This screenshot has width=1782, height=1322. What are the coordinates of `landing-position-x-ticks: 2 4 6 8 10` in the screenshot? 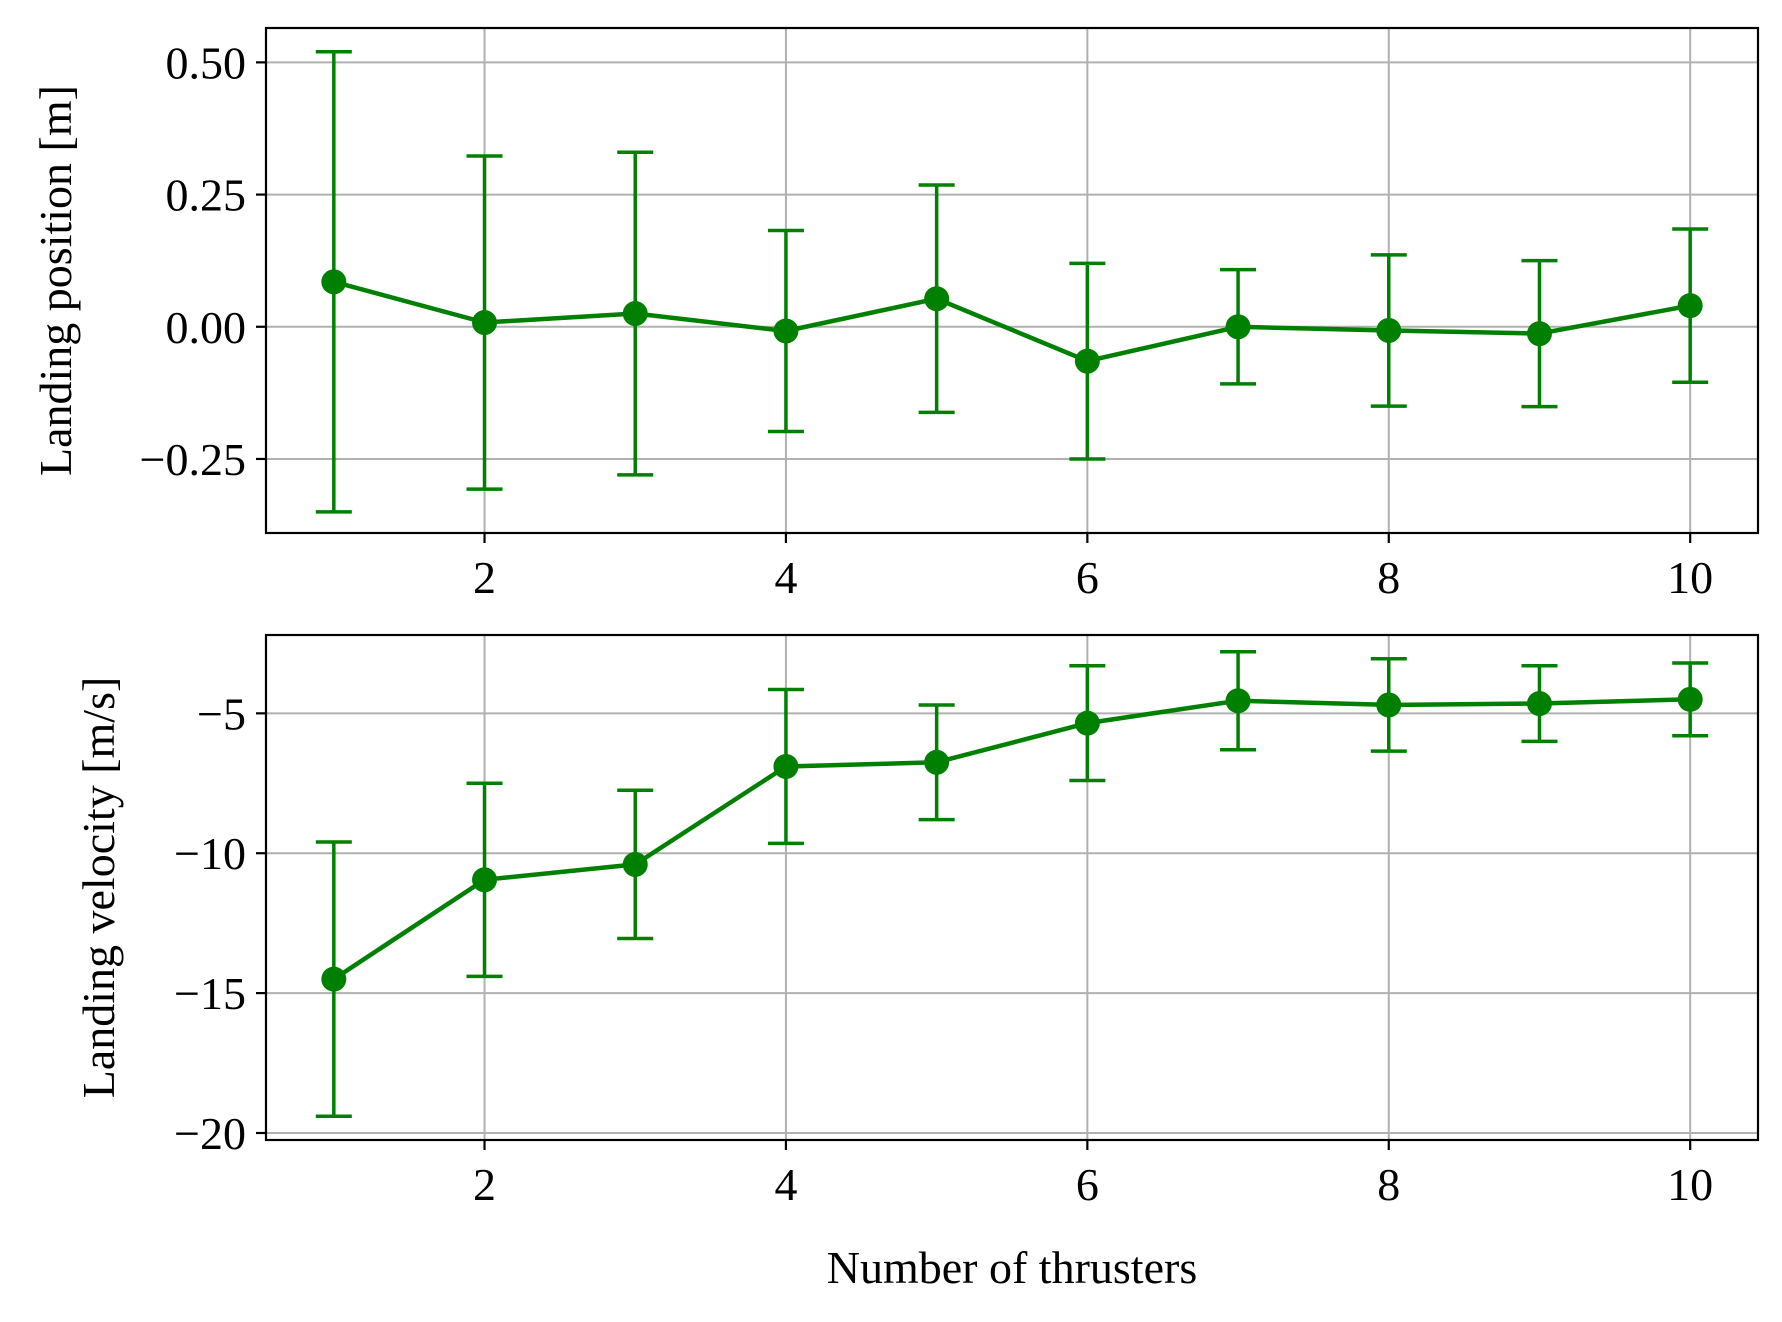 It's located at (1093, 568).